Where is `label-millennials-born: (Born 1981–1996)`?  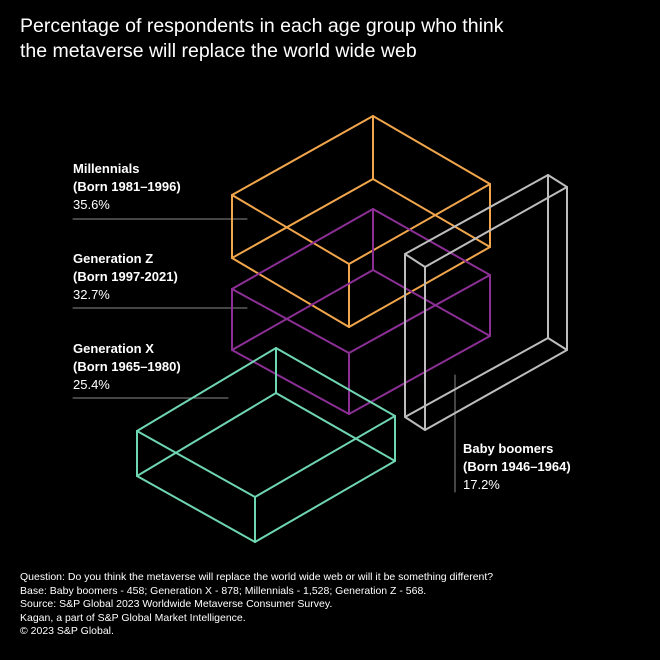
label-millennials-born: (Born 1981–1996) is located at coordinates (127, 186).